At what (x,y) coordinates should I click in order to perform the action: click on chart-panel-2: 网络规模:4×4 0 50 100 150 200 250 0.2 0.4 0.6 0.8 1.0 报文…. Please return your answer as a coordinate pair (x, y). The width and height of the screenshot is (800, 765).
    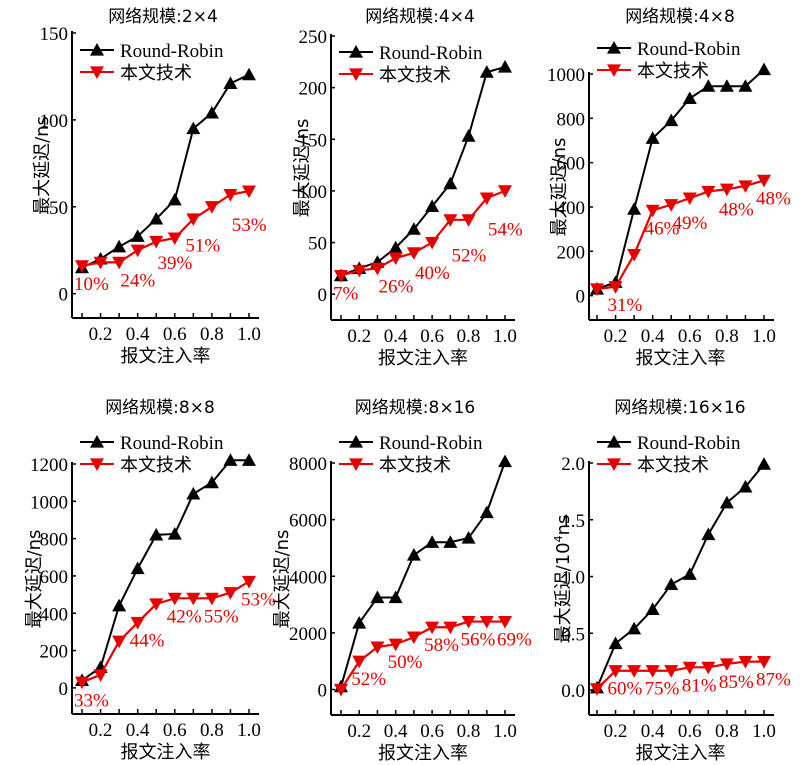
    Looking at the image, I should click on (407, 188).